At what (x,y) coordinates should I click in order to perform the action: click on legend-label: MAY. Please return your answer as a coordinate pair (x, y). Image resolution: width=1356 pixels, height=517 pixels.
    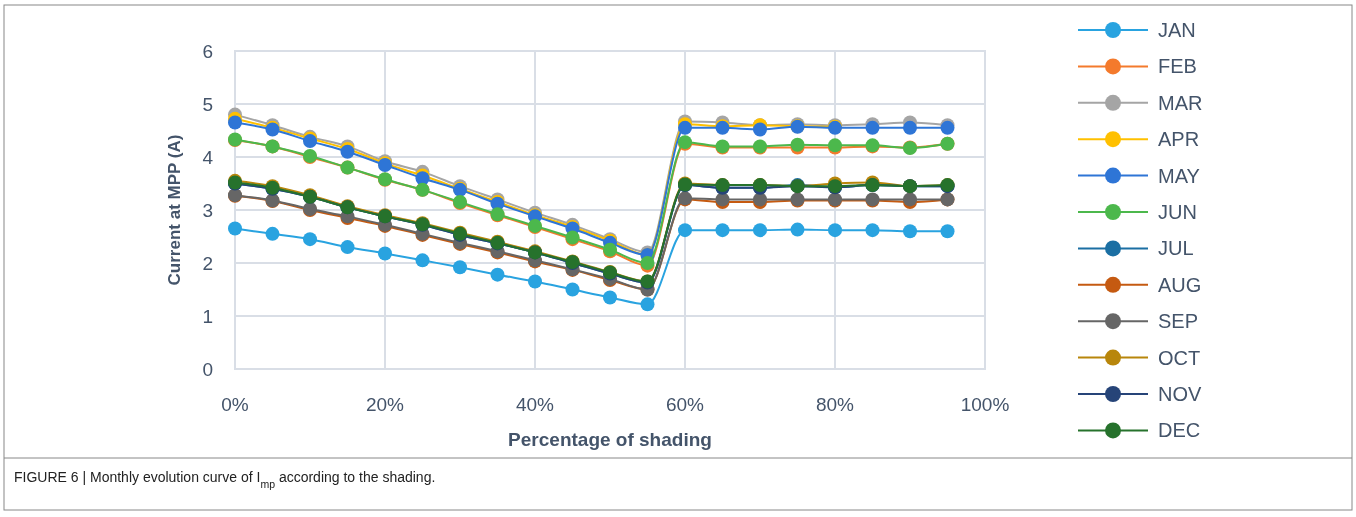
    Looking at the image, I should click on (1179, 175).